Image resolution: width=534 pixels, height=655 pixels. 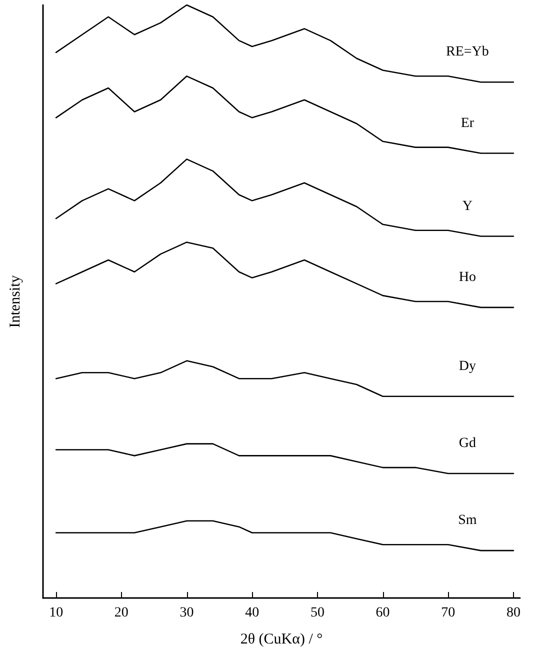 What do you see at coordinates (121, 613) in the screenshot?
I see `x-tick-label: 20` at bounding box center [121, 613].